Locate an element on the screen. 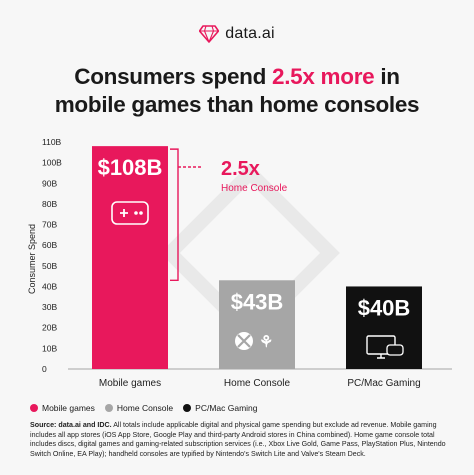 Image resolution: width=474 pixels, height=475 pixels. y-tick-label: 80B is located at coordinates (49, 204).